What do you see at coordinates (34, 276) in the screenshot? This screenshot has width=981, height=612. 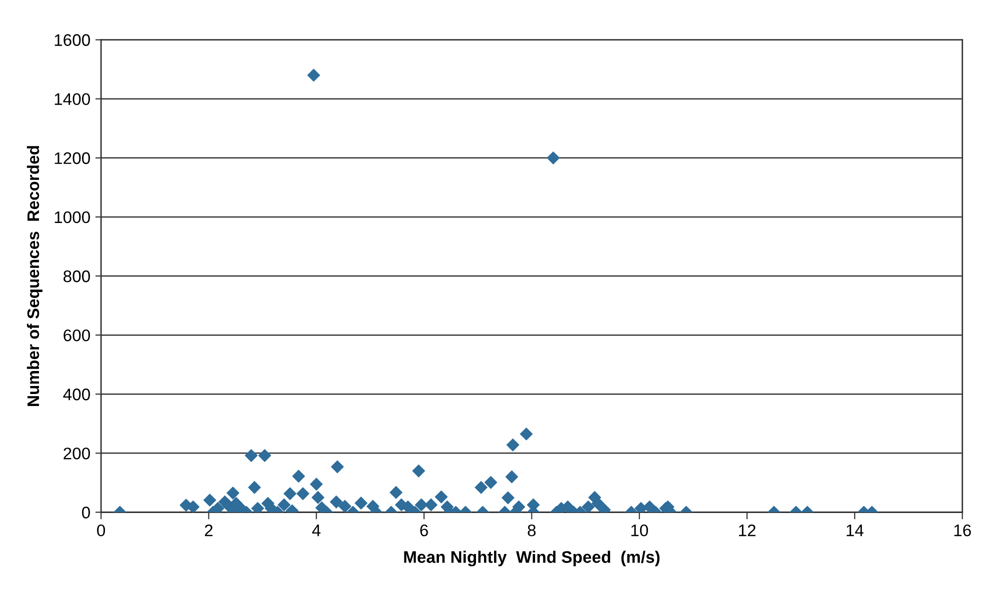 I see `y-axis-title: Number of Sequences Recorded` at bounding box center [34, 276].